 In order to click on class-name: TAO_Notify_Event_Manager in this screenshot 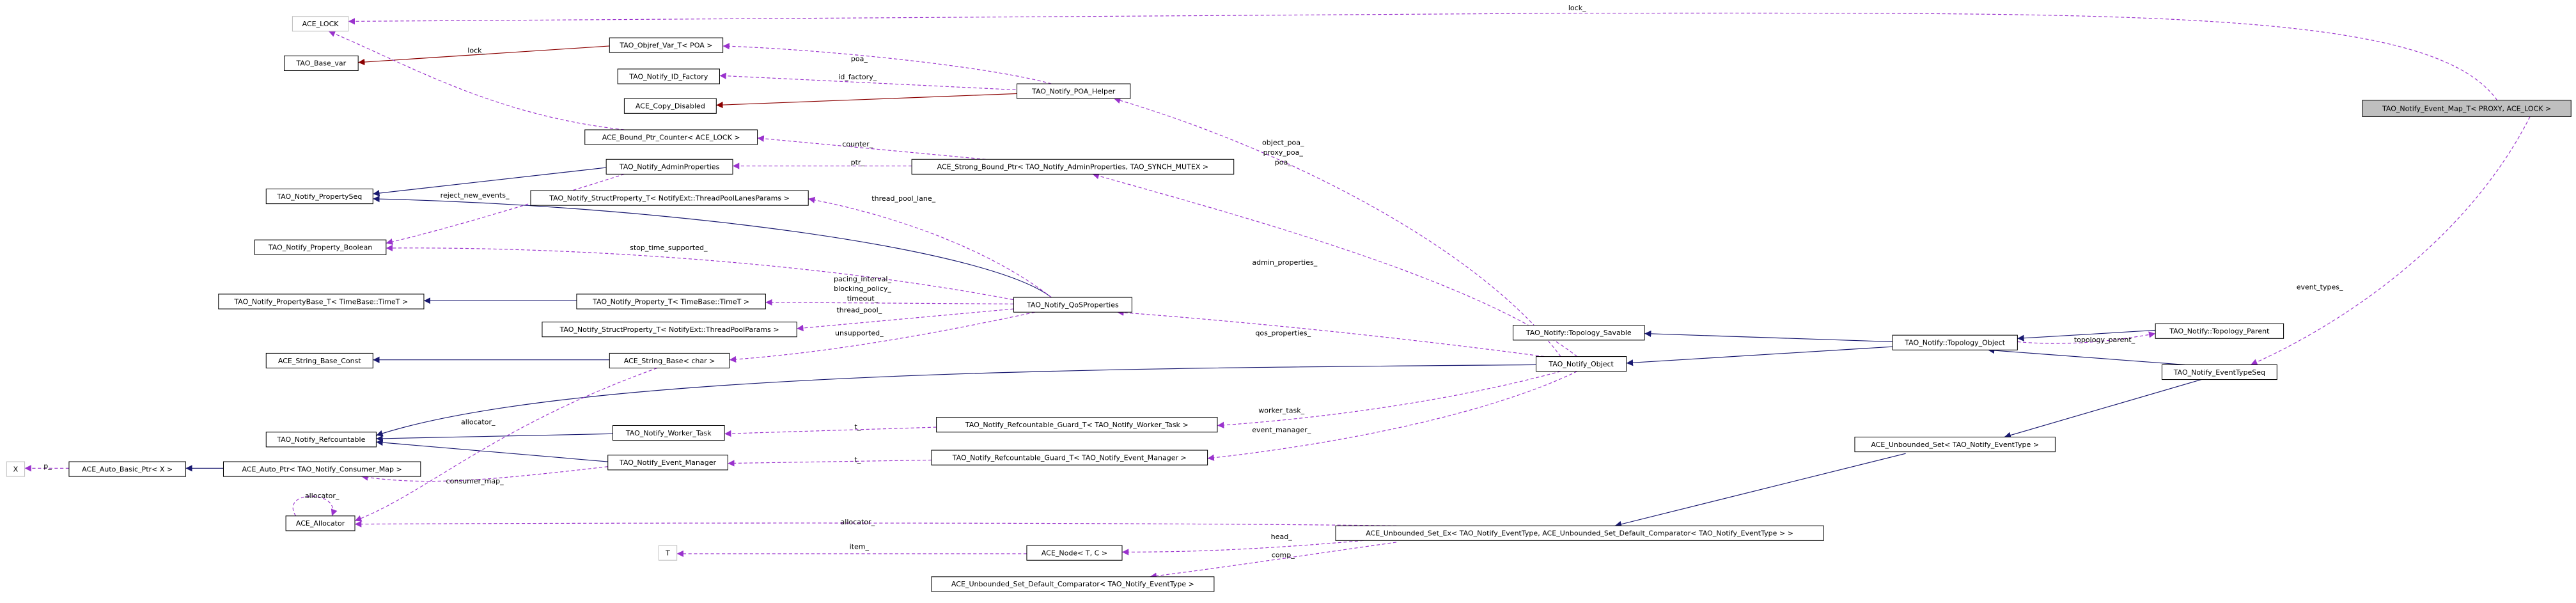, I will do `click(668, 462)`.